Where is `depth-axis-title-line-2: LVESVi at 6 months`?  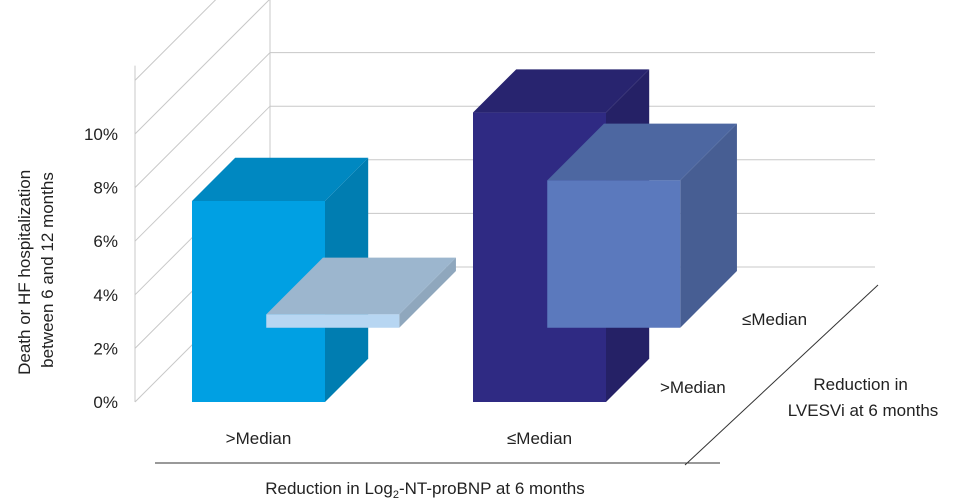
depth-axis-title-line-2: LVESVi at 6 months is located at coordinates (863, 410).